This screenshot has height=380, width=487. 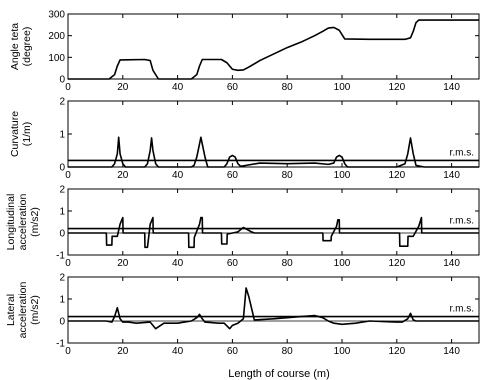 I want to click on y-tick-label: 300, so click(x=56, y=15).